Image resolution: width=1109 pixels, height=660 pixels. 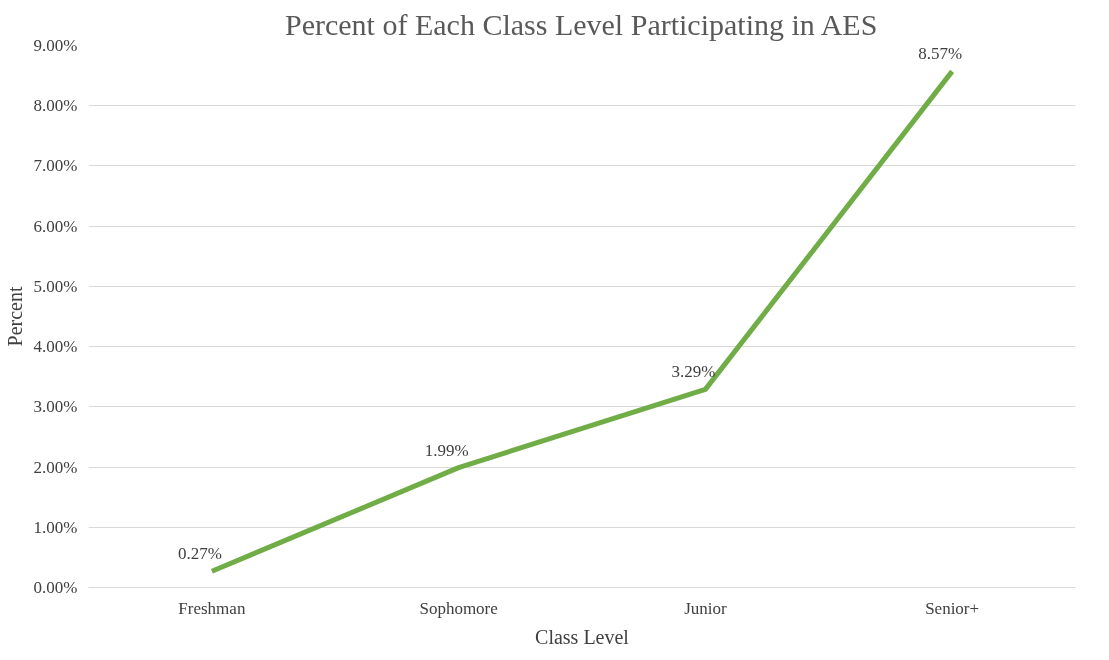 What do you see at coordinates (212, 608) in the screenshot?
I see `x-tick-label: Freshman` at bounding box center [212, 608].